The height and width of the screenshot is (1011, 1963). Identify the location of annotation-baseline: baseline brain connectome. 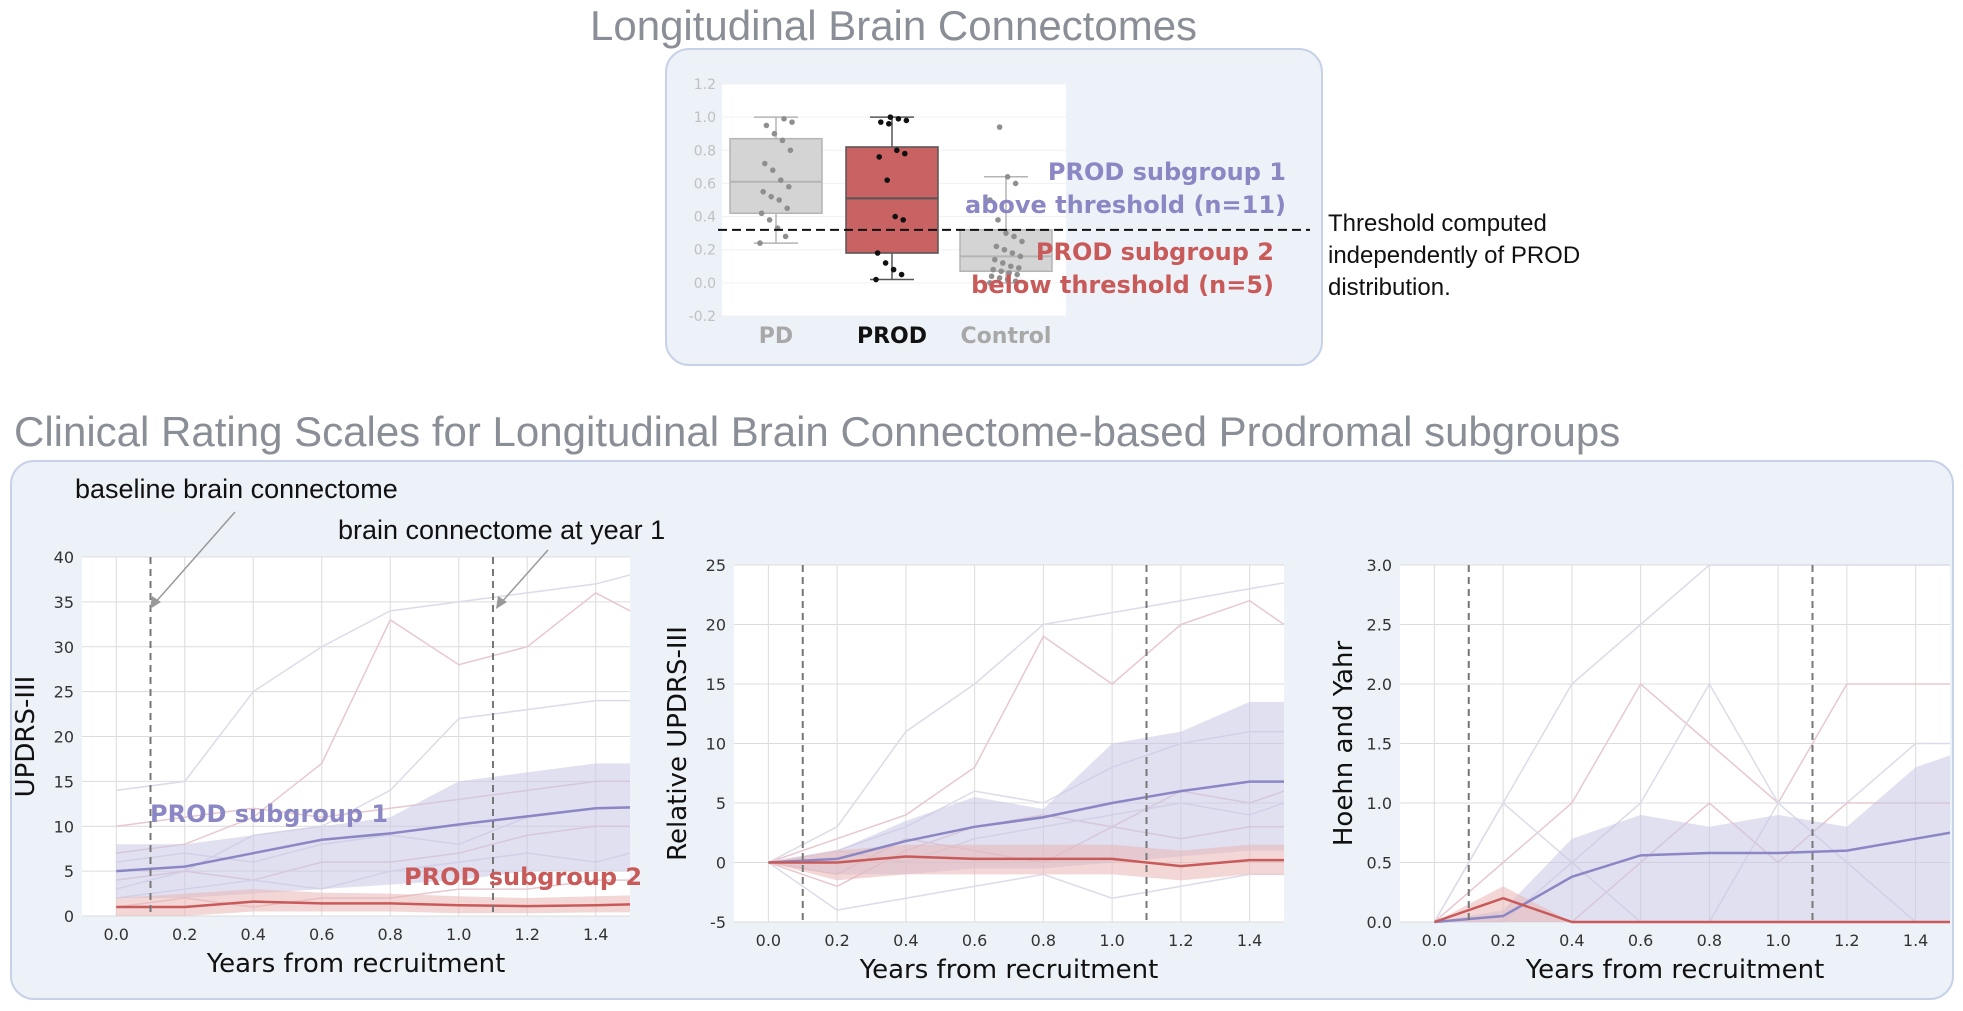
(236, 489).